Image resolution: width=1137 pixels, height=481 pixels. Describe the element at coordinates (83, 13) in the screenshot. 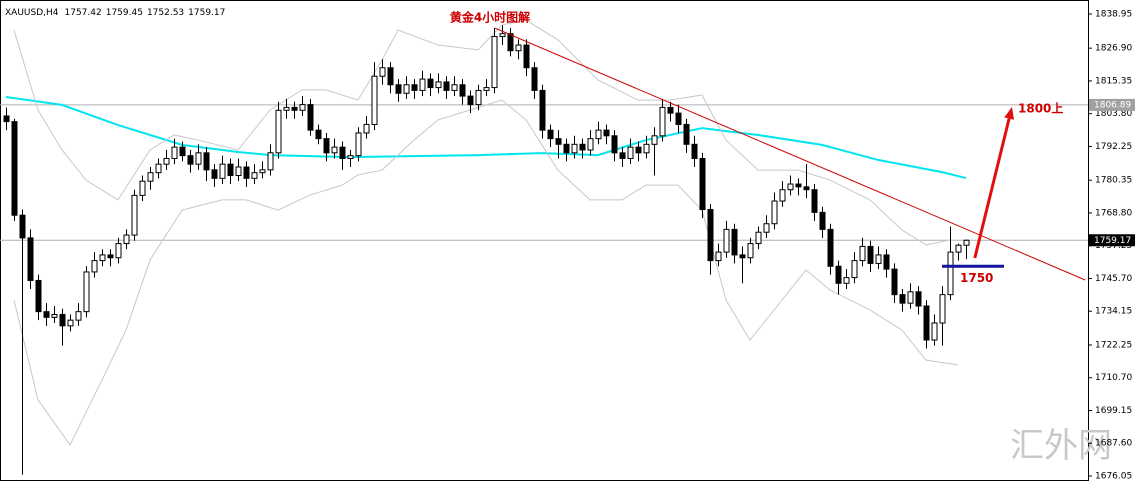

I see `open: 1757.42` at that location.